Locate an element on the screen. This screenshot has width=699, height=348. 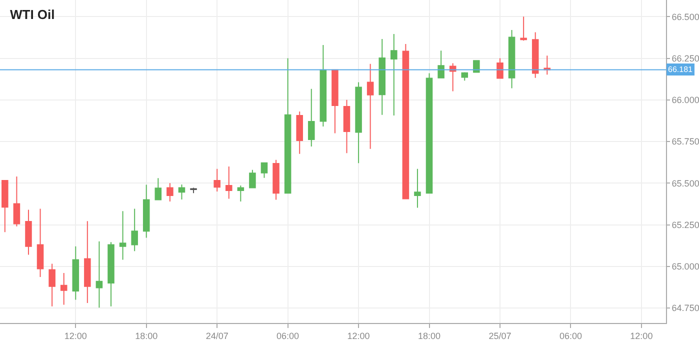
y-tick-label: 65.750 is located at coordinates (685, 141).